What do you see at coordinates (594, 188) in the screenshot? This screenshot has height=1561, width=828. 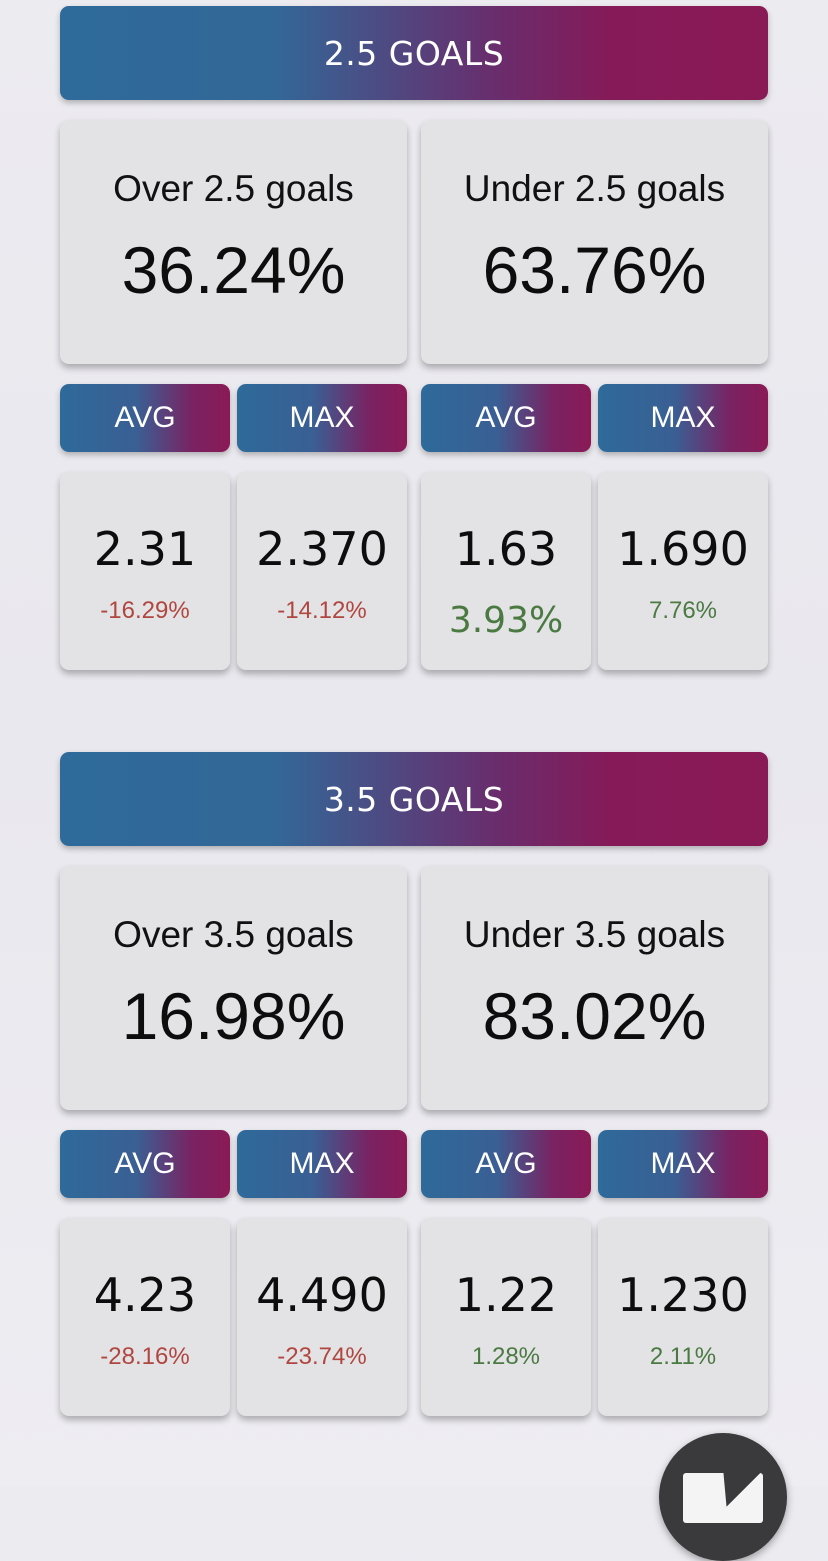 I see `under-label: Under 2.5 goals` at bounding box center [594, 188].